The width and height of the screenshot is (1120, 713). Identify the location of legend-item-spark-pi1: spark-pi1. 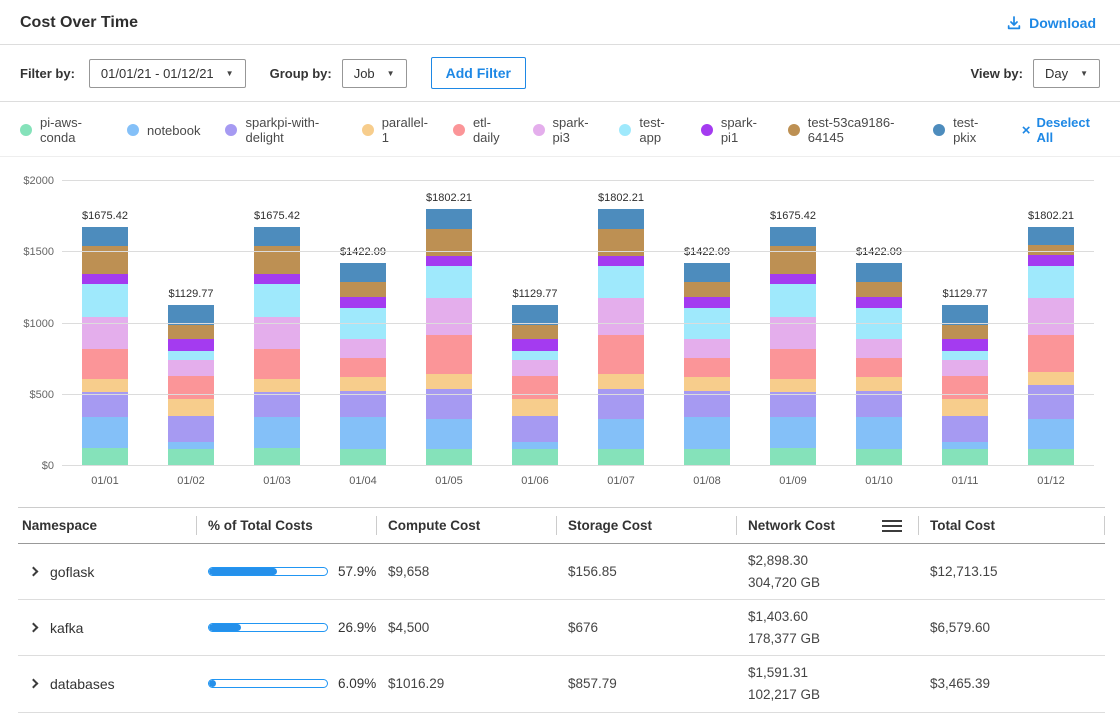
(731, 130).